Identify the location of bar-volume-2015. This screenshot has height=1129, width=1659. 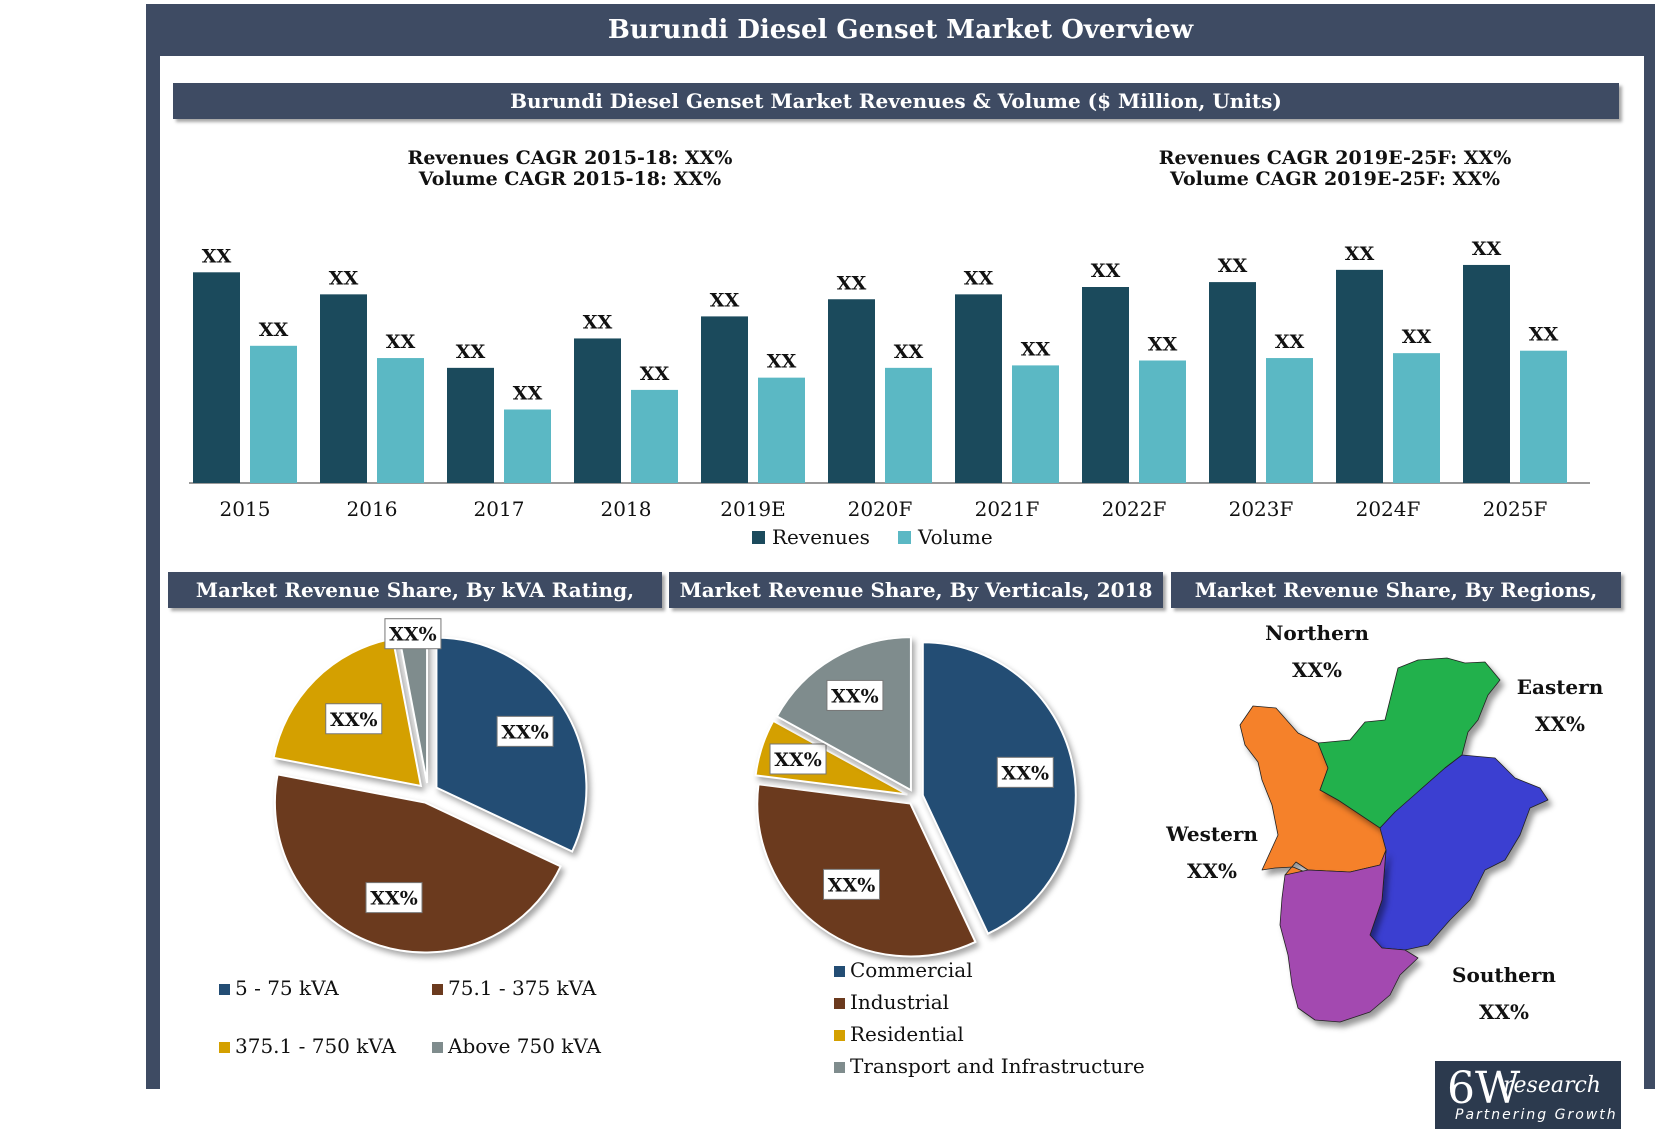
(273, 414).